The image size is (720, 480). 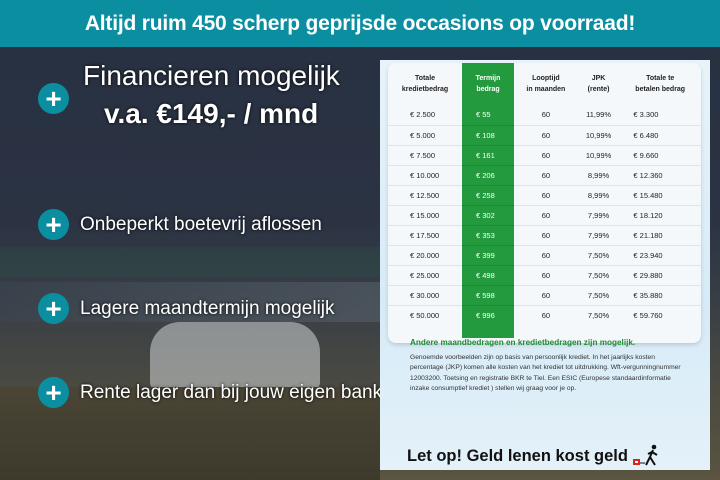 I want to click on feature-item: + Rente lager dan bij jouw eigen bank, so click(x=210, y=392).